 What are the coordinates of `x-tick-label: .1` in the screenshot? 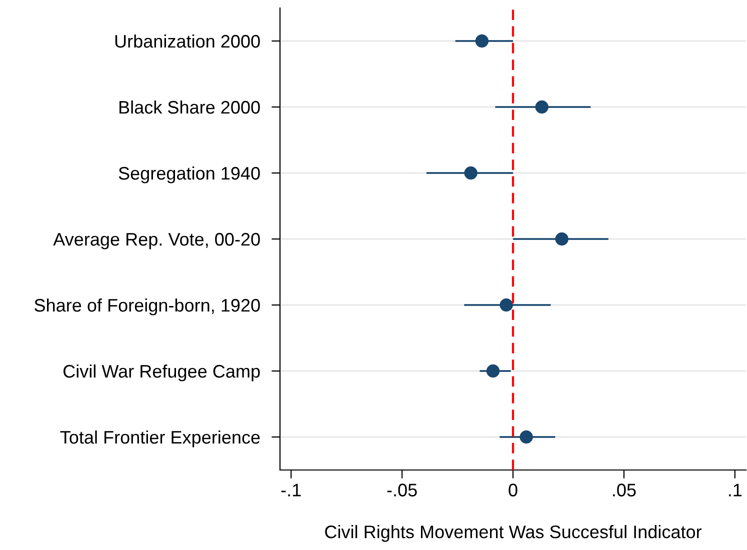 It's located at (735, 490).